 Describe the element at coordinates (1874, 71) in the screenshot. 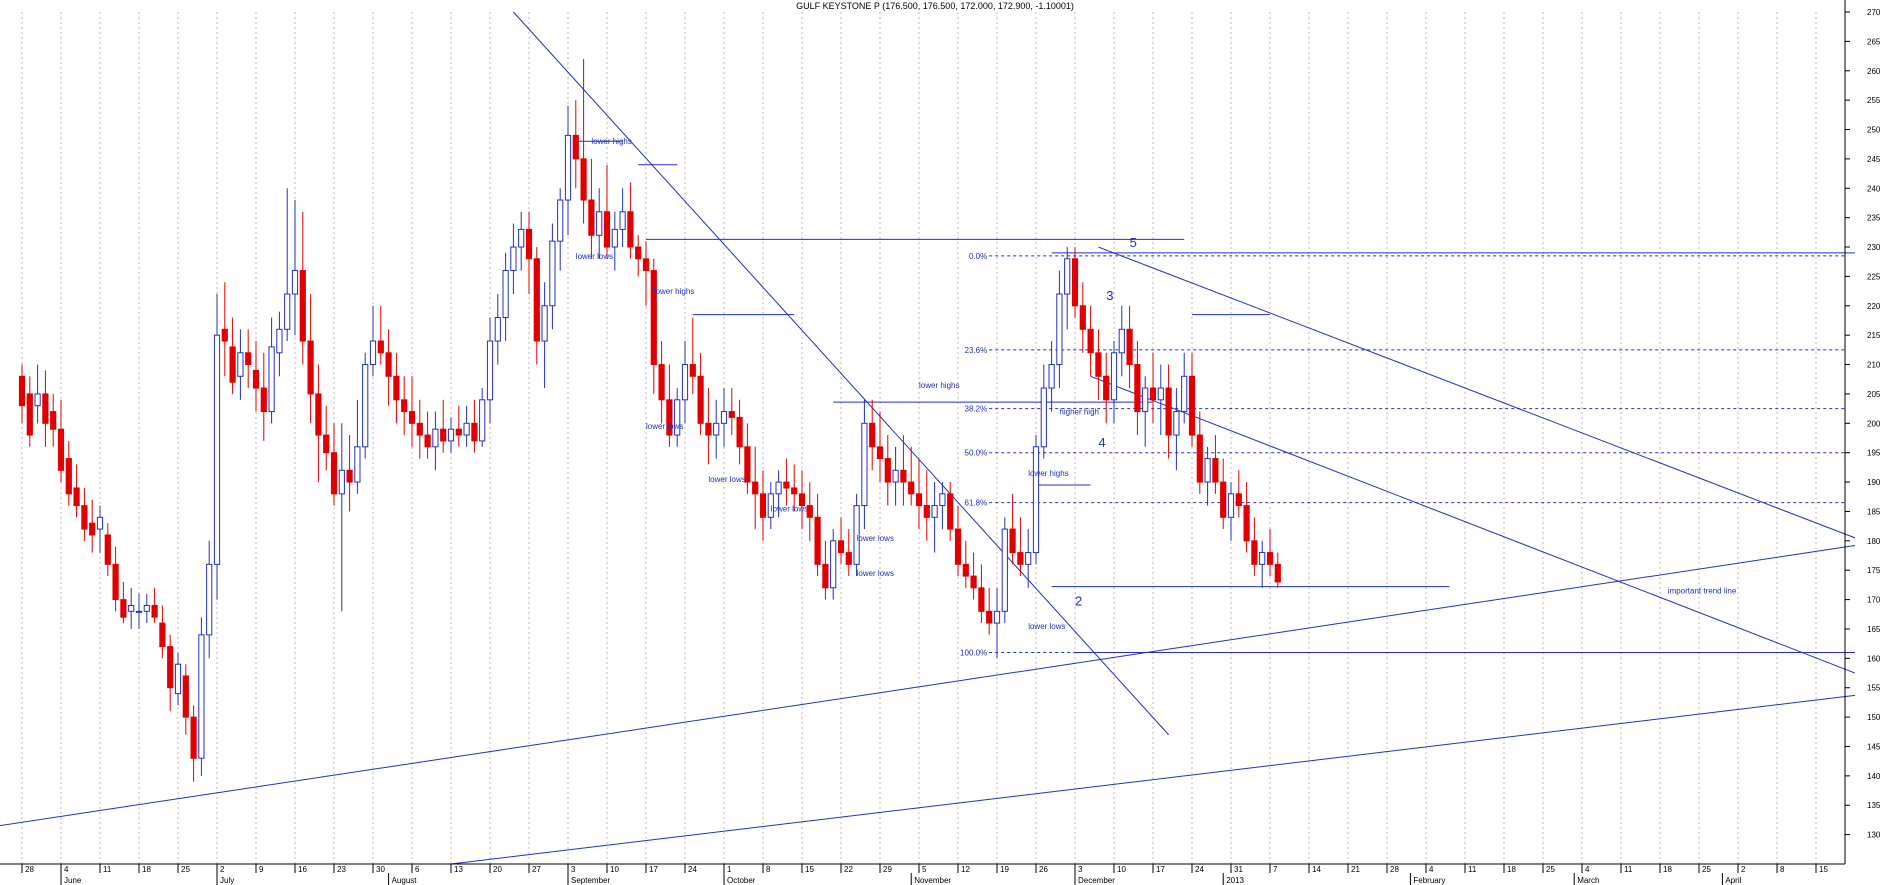

I see `y-tick-label: 260` at that location.